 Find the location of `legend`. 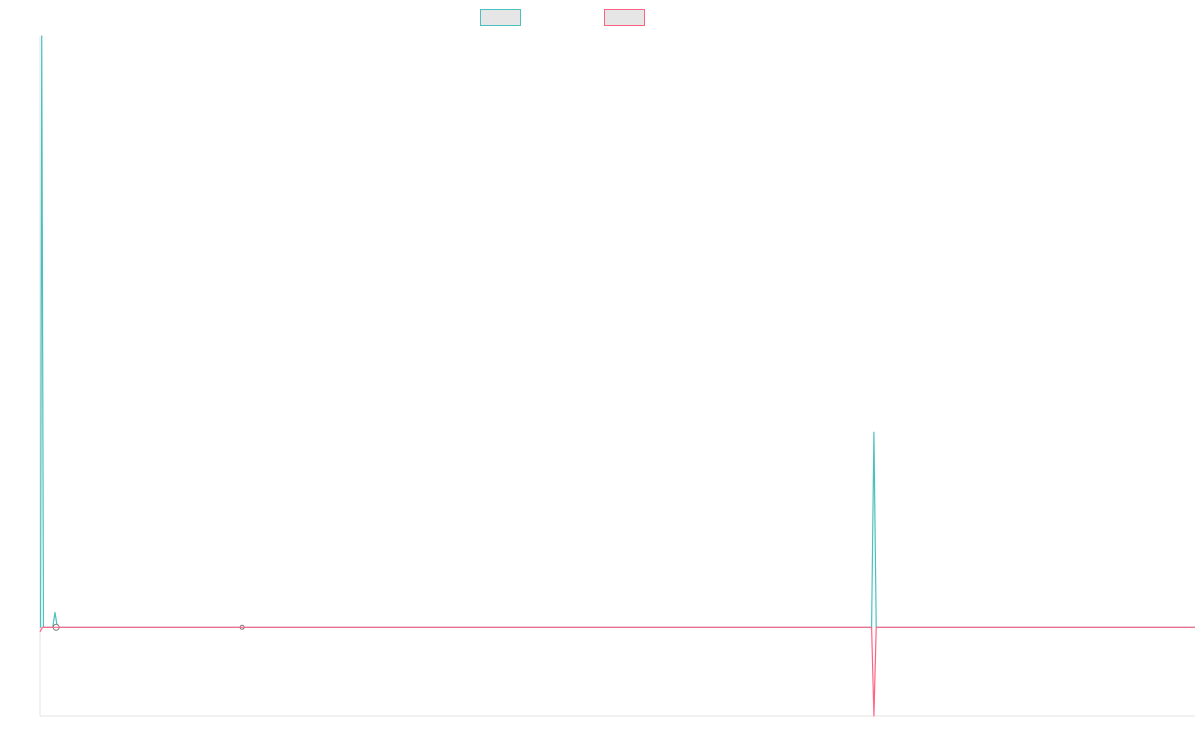

legend is located at coordinates (562, 17).